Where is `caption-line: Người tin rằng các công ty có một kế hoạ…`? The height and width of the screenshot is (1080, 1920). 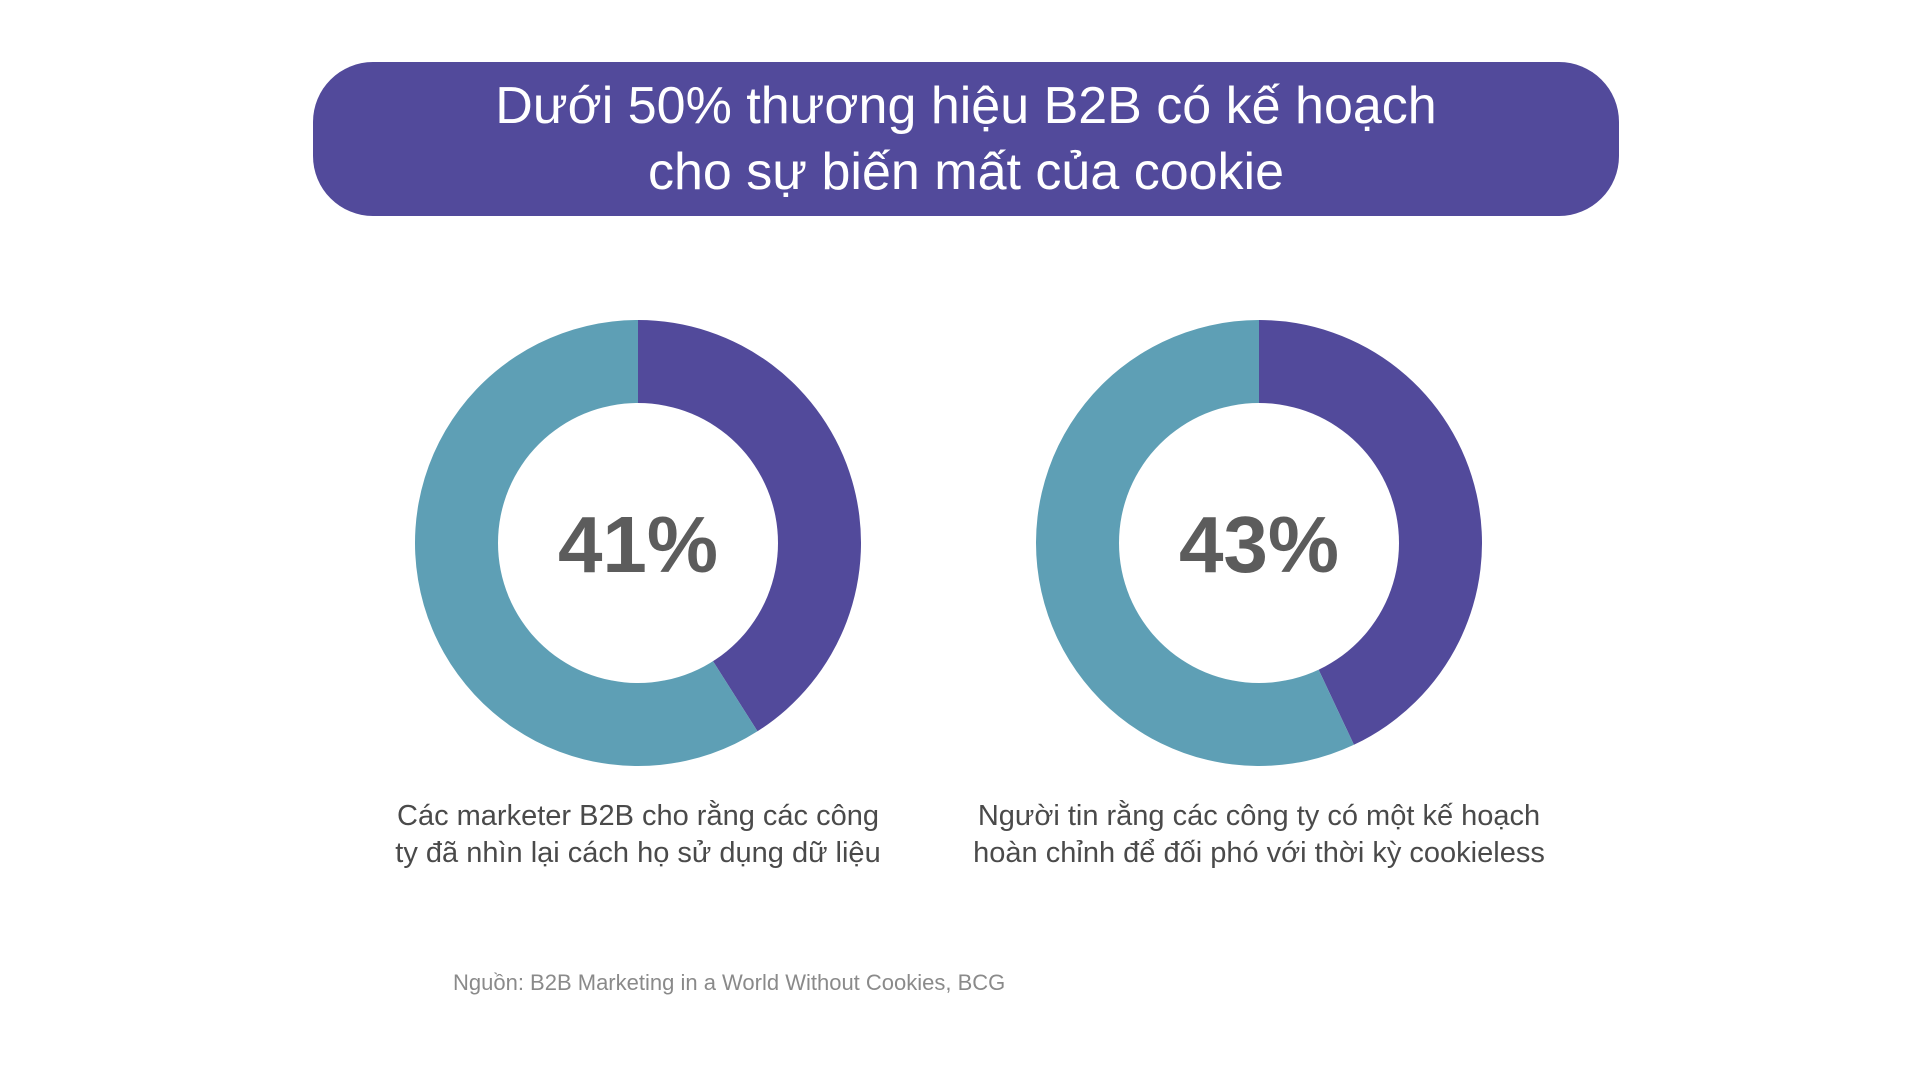 caption-line: Người tin rằng các công ty có một kế hoạ… is located at coordinates (1259, 816).